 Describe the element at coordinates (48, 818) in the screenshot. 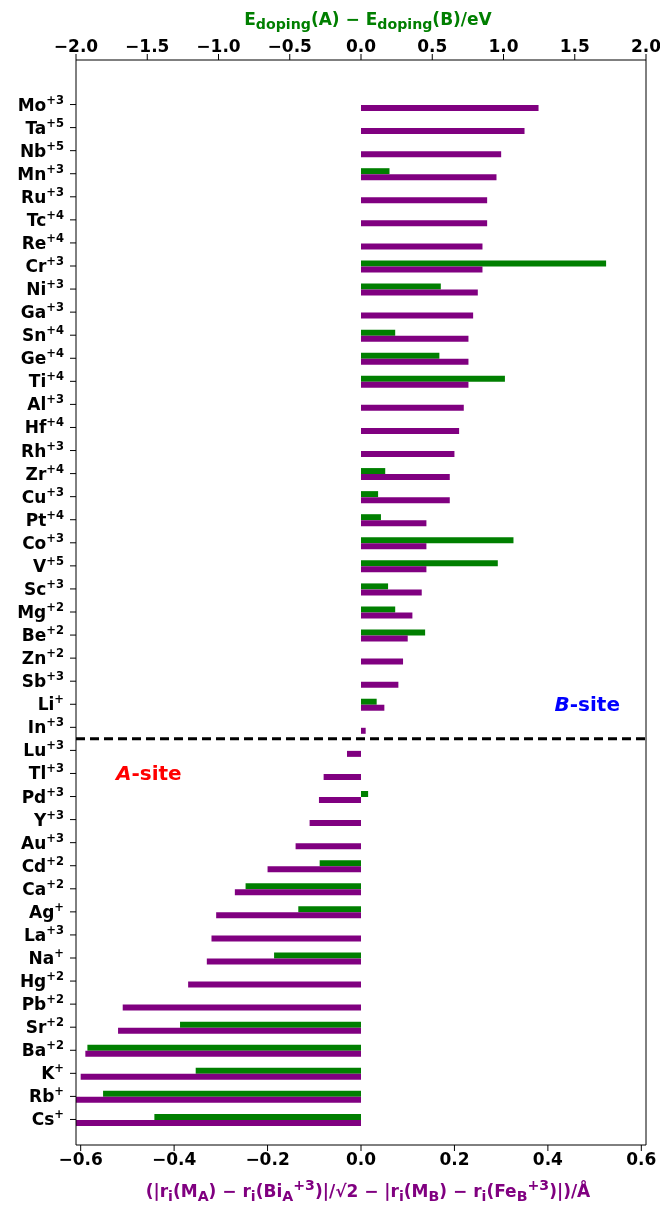

I see `y-tick-label: Y$^{+3}$` at that location.